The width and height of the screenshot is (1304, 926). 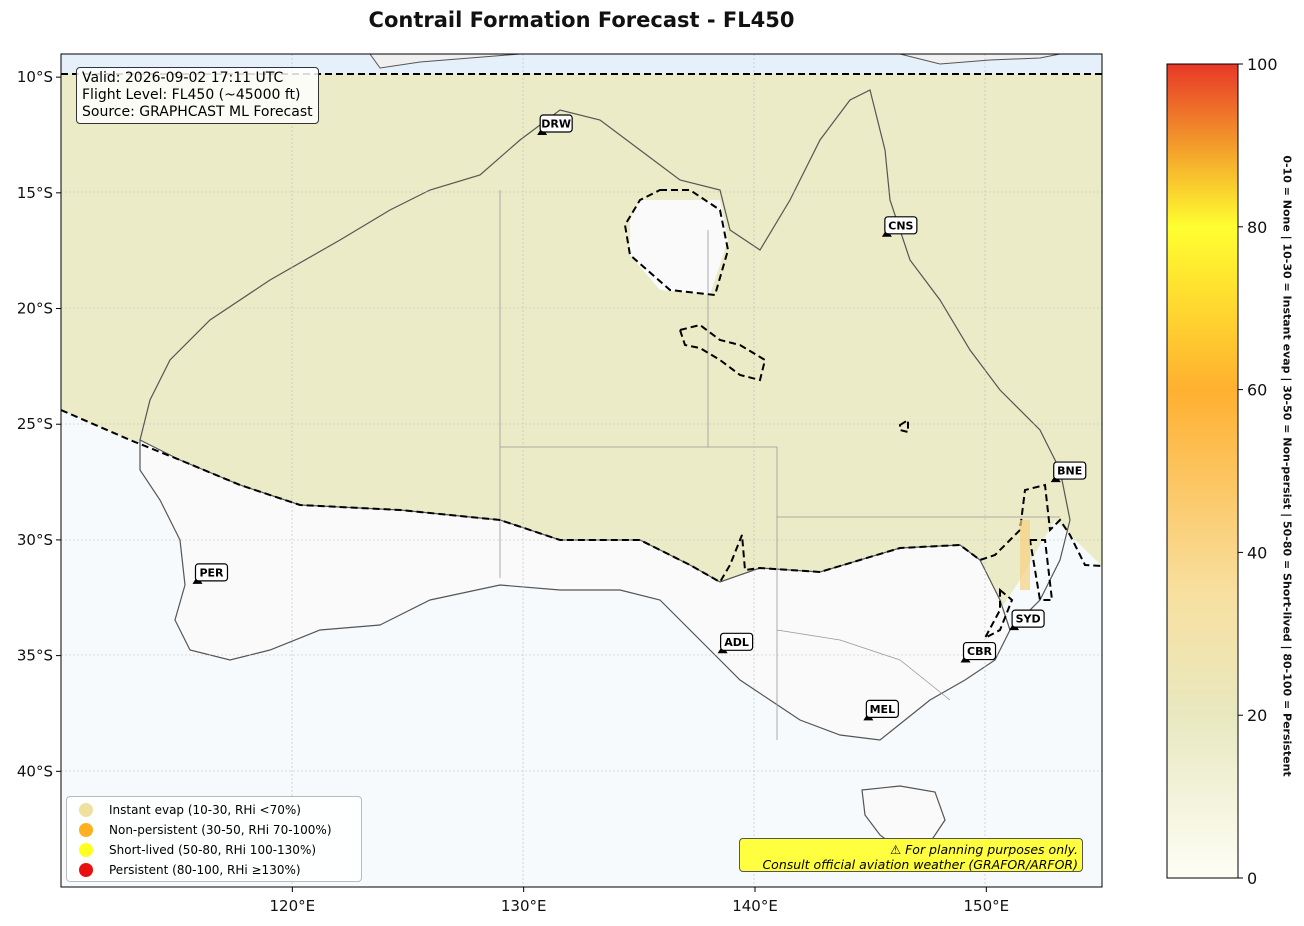 What do you see at coordinates (35, 771) in the screenshot?
I see `lat-tick-label: 40°S` at bounding box center [35, 771].